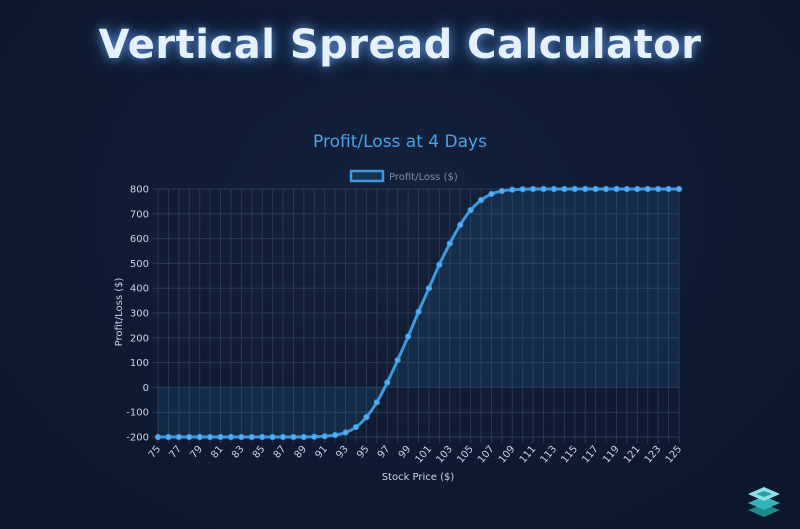 Image resolution: width=800 pixels, height=529 pixels. Describe the element at coordinates (137, 438) in the screenshot. I see `y-tick-label: -200` at that location.